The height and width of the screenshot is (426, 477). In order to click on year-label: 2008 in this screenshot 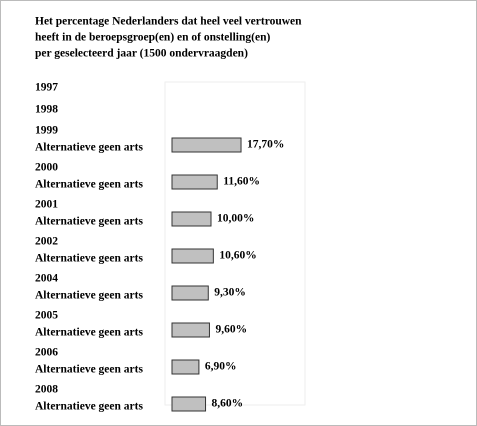, I will do `click(46, 390)`.